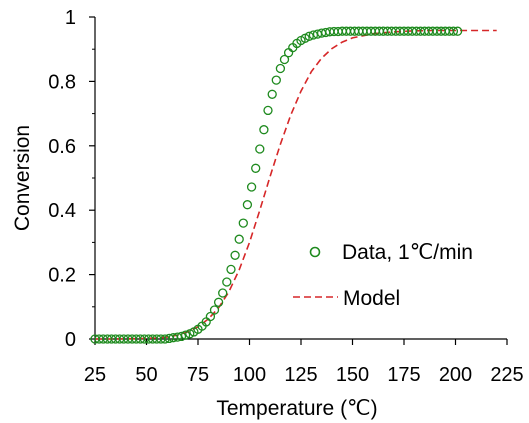 This screenshot has width=529, height=423. What do you see at coordinates (300, 375) in the screenshot?
I see `x-tick-label: 125` at bounding box center [300, 375].